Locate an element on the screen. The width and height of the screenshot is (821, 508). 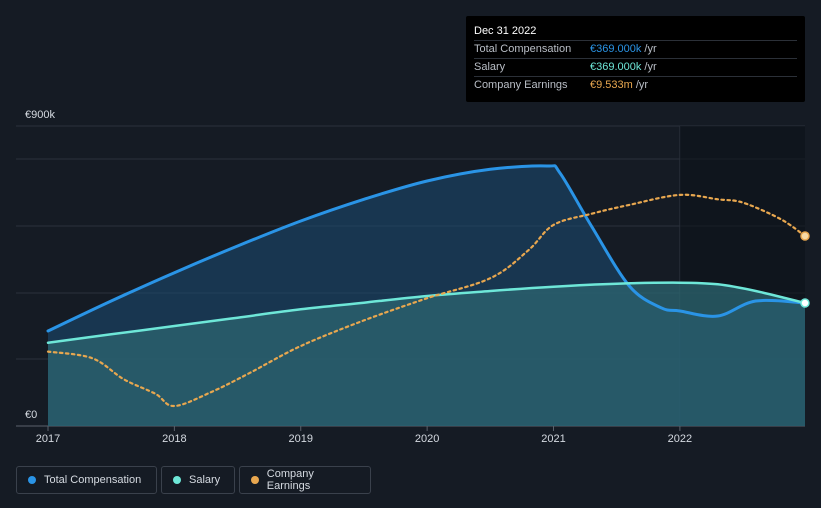
salary-line is located at coordinates (426, 312).